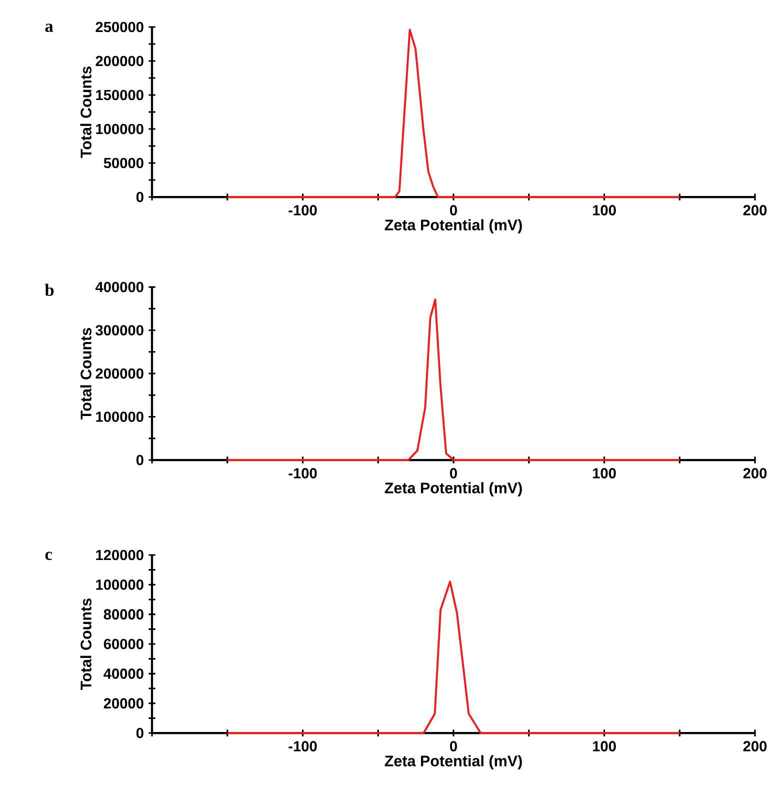  Describe the element at coordinates (124, 673) in the screenshot. I see `y-tick-label: 40000` at that location.